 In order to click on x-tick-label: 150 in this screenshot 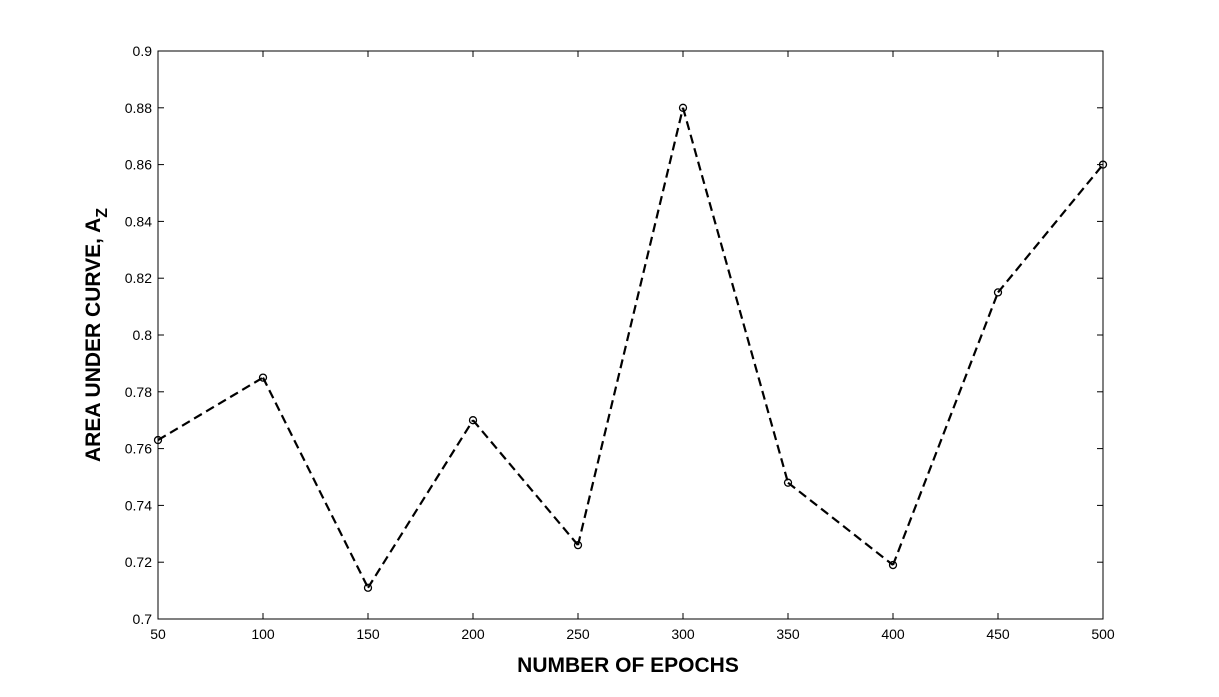, I will do `click(368, 634)`.